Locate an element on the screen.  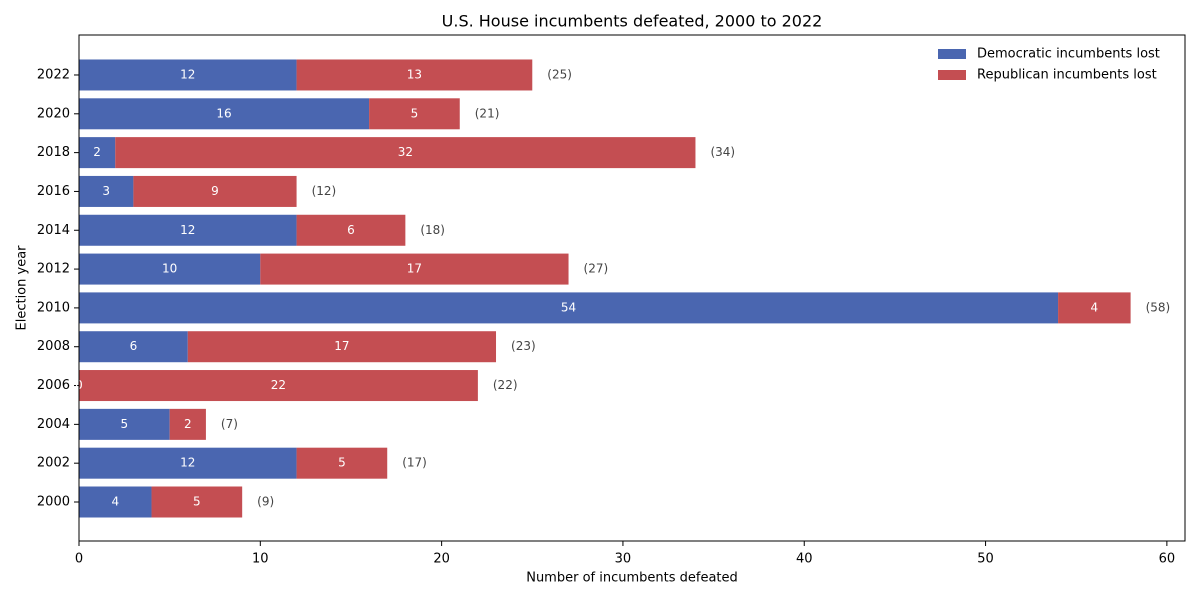
y-tick-label: 2006 is located at coordinates (53, 385).